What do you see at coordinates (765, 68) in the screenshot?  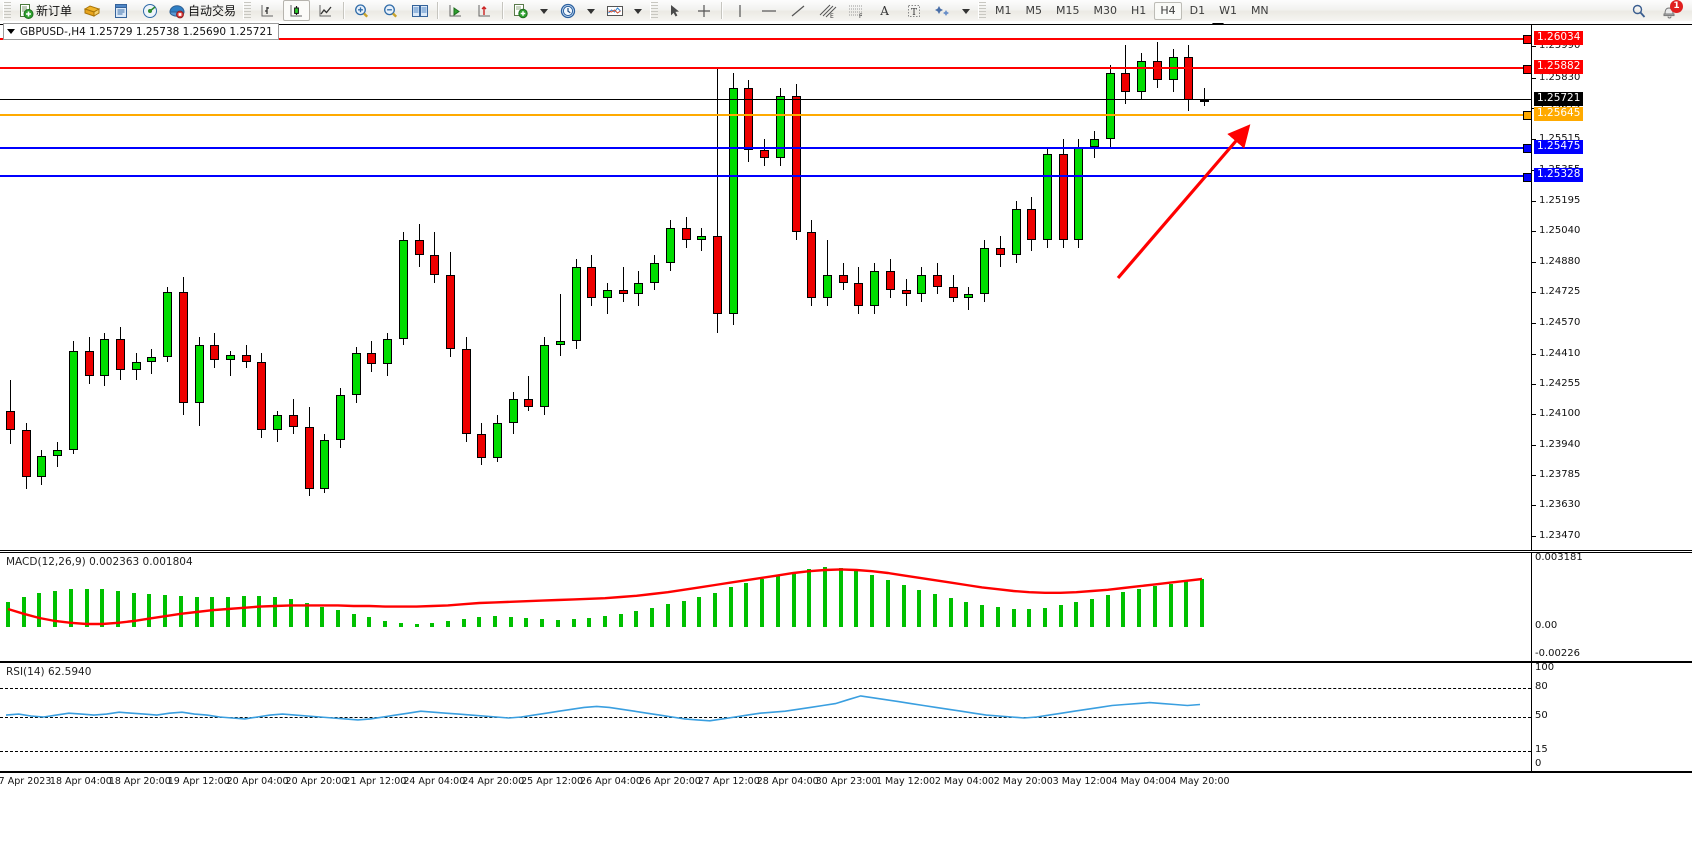 I see `hline-resistance-lower` at bounding box center [765, 68].